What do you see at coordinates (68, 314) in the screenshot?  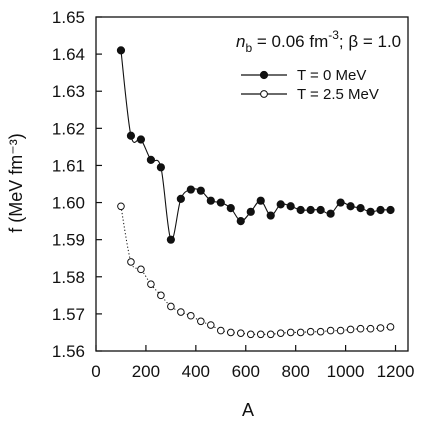 I see `y-tick-label-1: 1.57` at bounding box center [68, 314].